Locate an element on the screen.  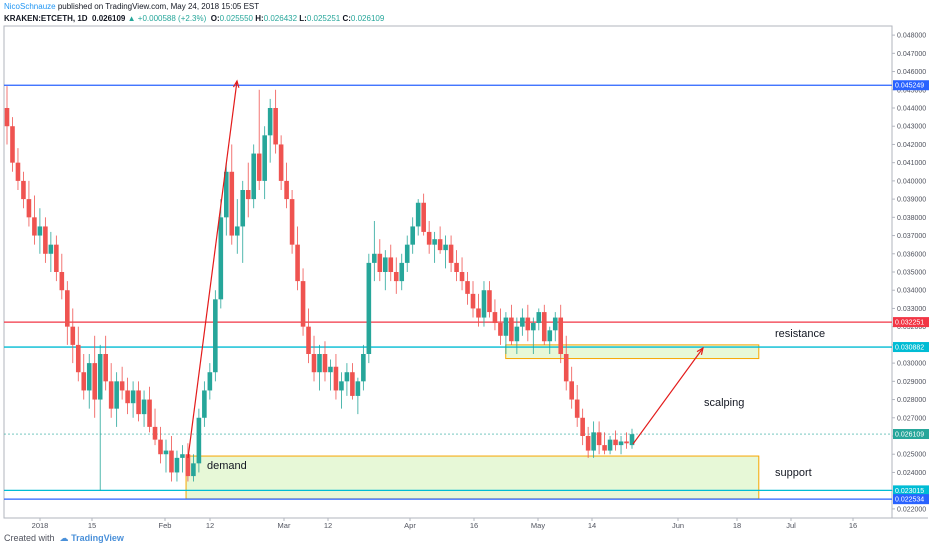
y-tick-label: 0.025000 is located at coordinates (911, 455).